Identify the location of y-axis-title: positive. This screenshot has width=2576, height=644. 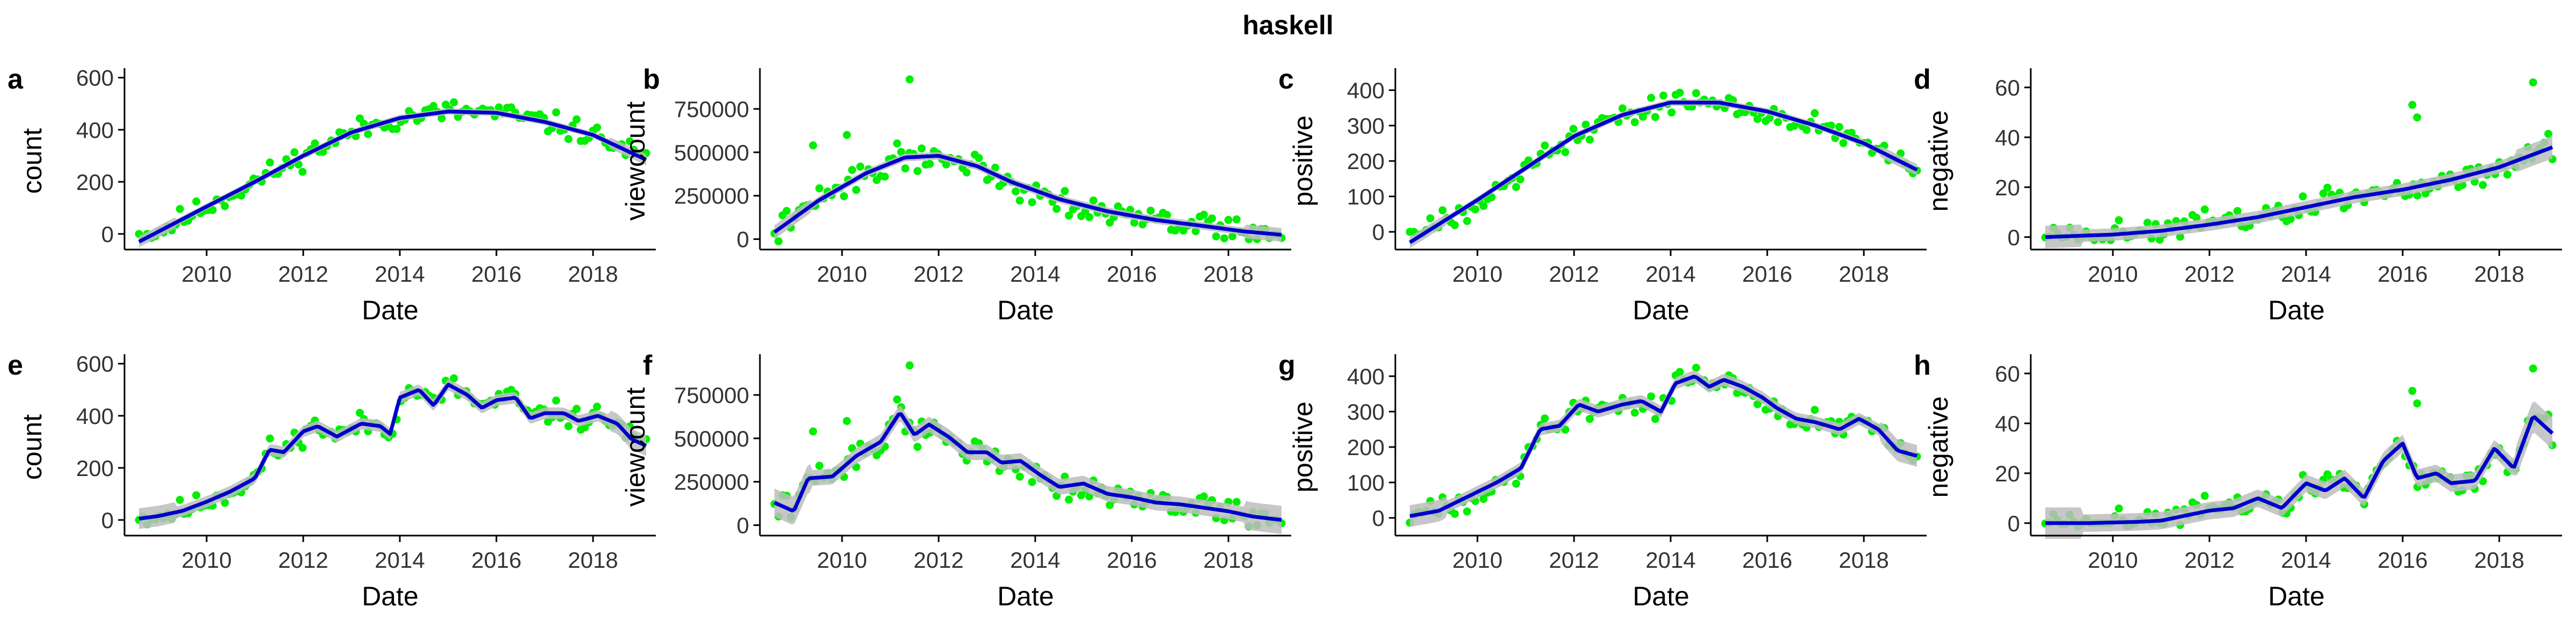
(1303, 447).